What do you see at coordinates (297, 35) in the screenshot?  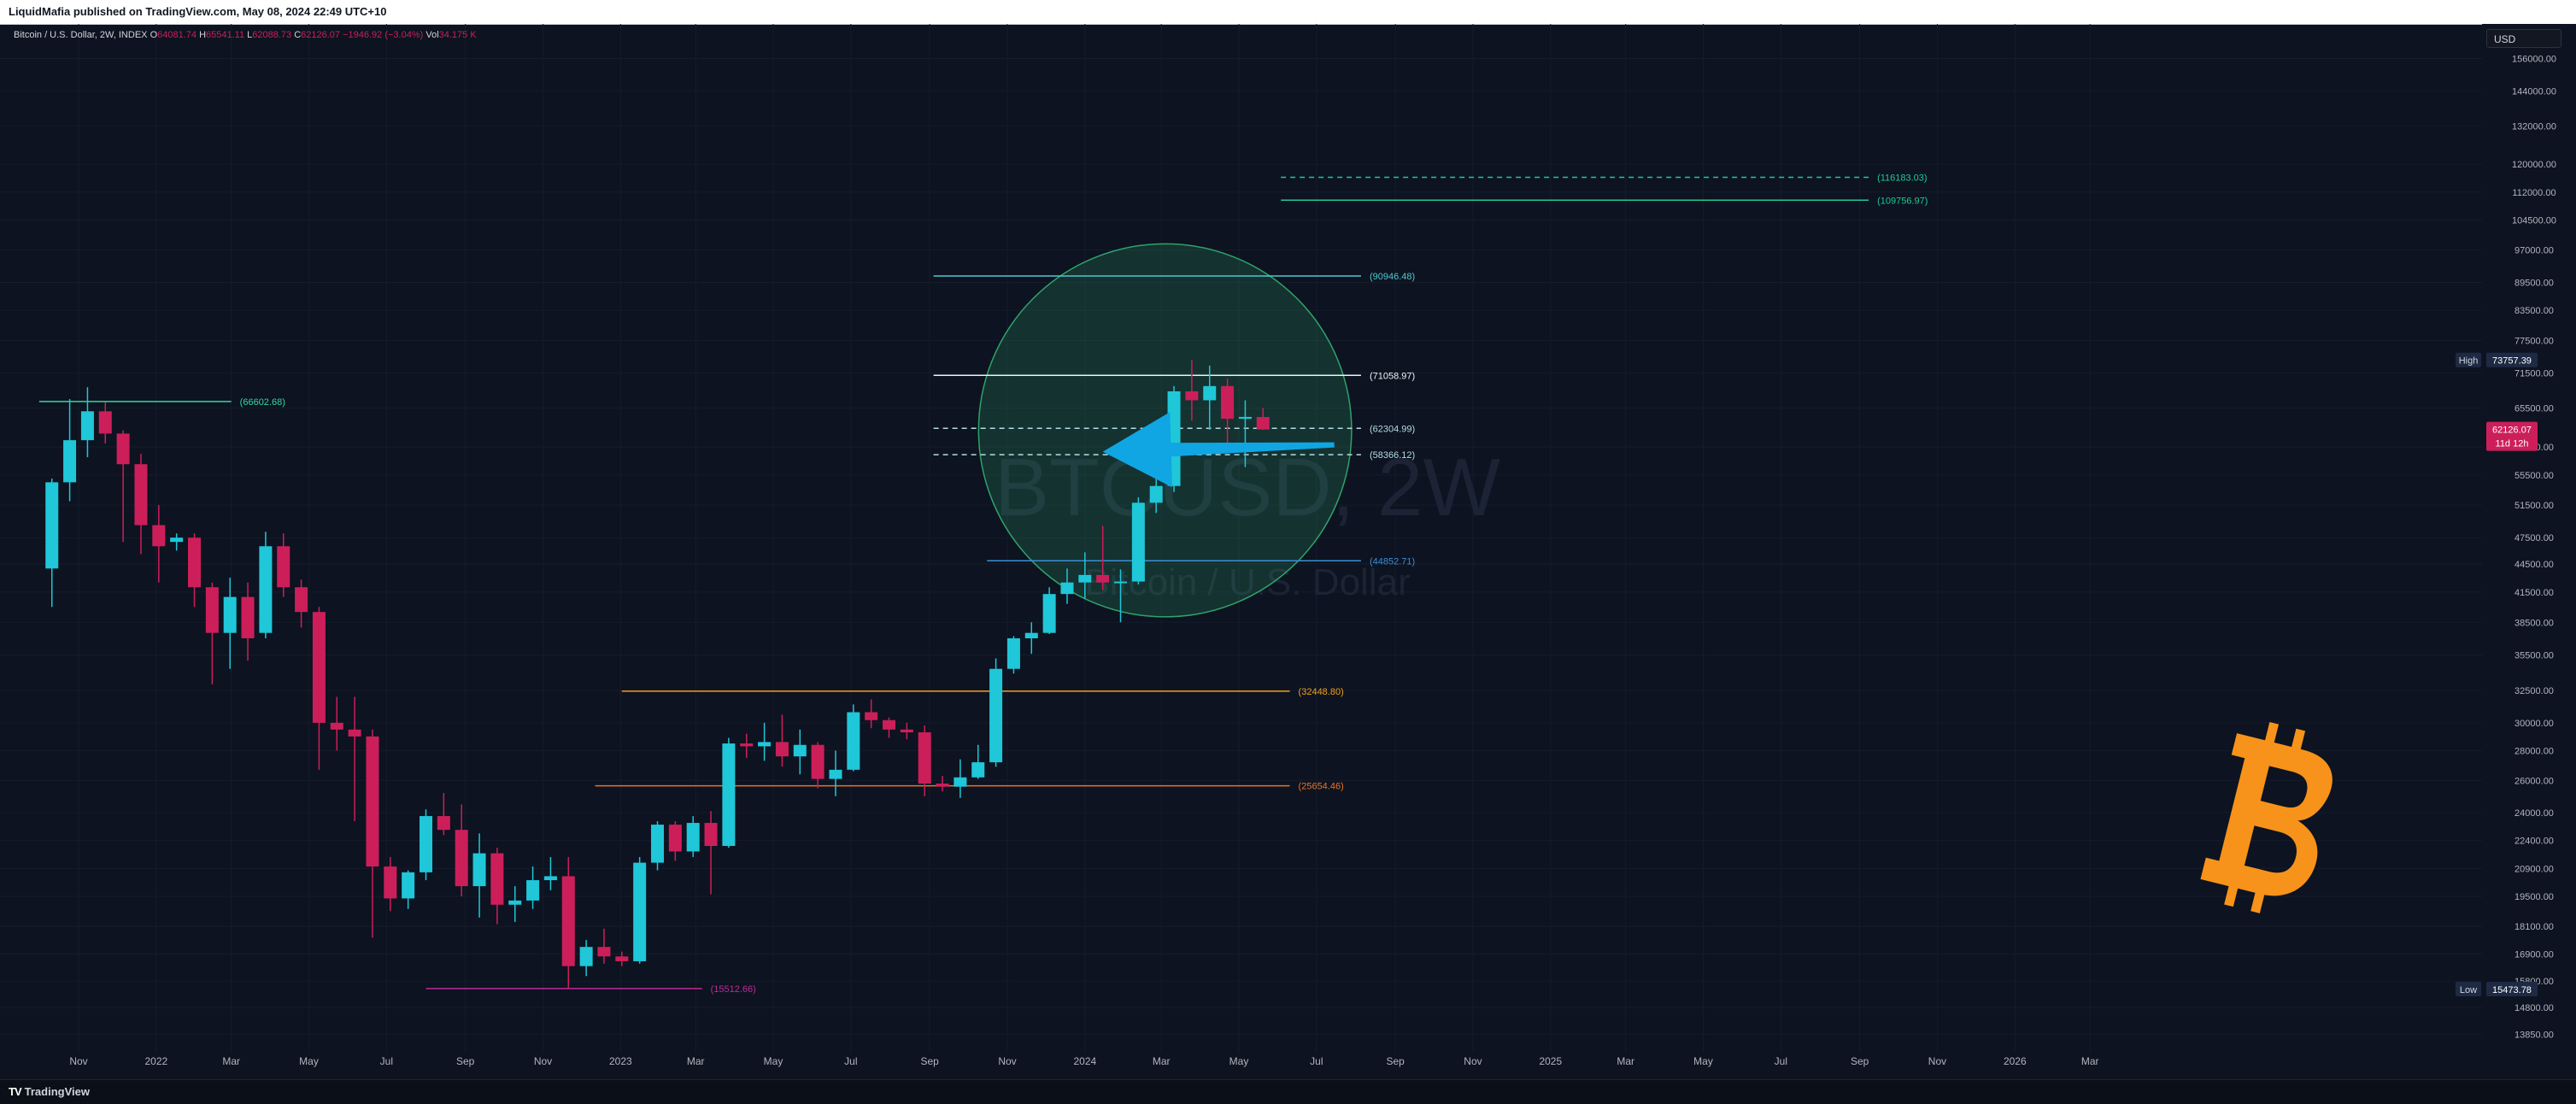 I see `legend-c-key: C` at bounding box center [297, 35].